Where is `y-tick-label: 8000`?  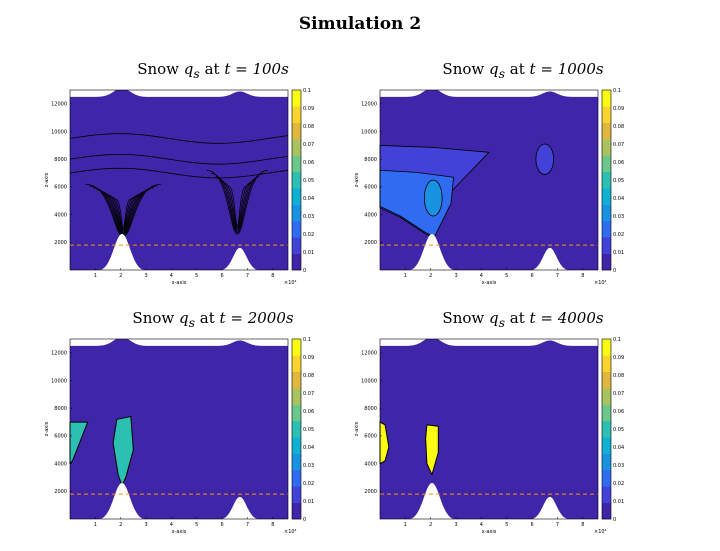
y-tick-label: 8000 is located at coordinates (60, 160).